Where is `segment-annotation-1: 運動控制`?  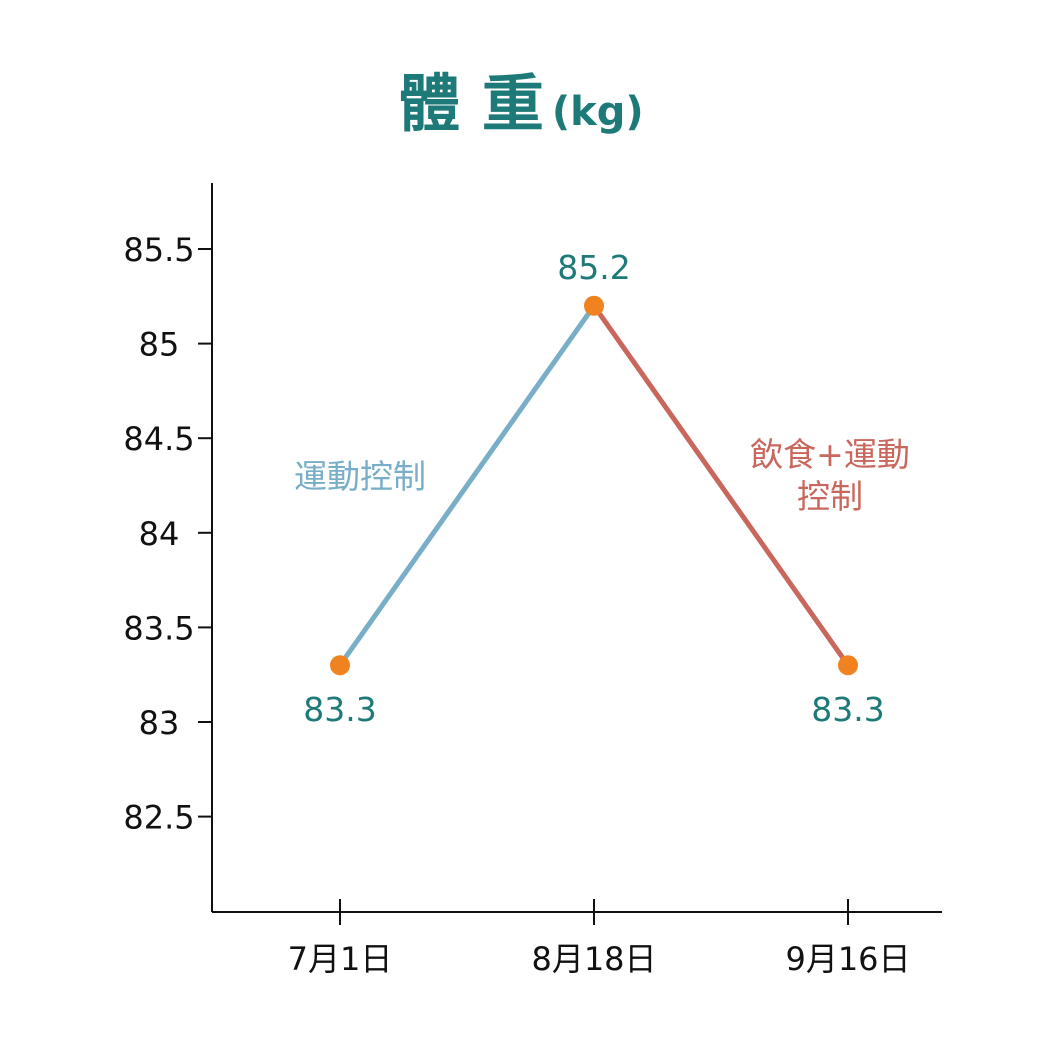 segment-annotation-1: 運動控制 is located at coordinates (360, 476).